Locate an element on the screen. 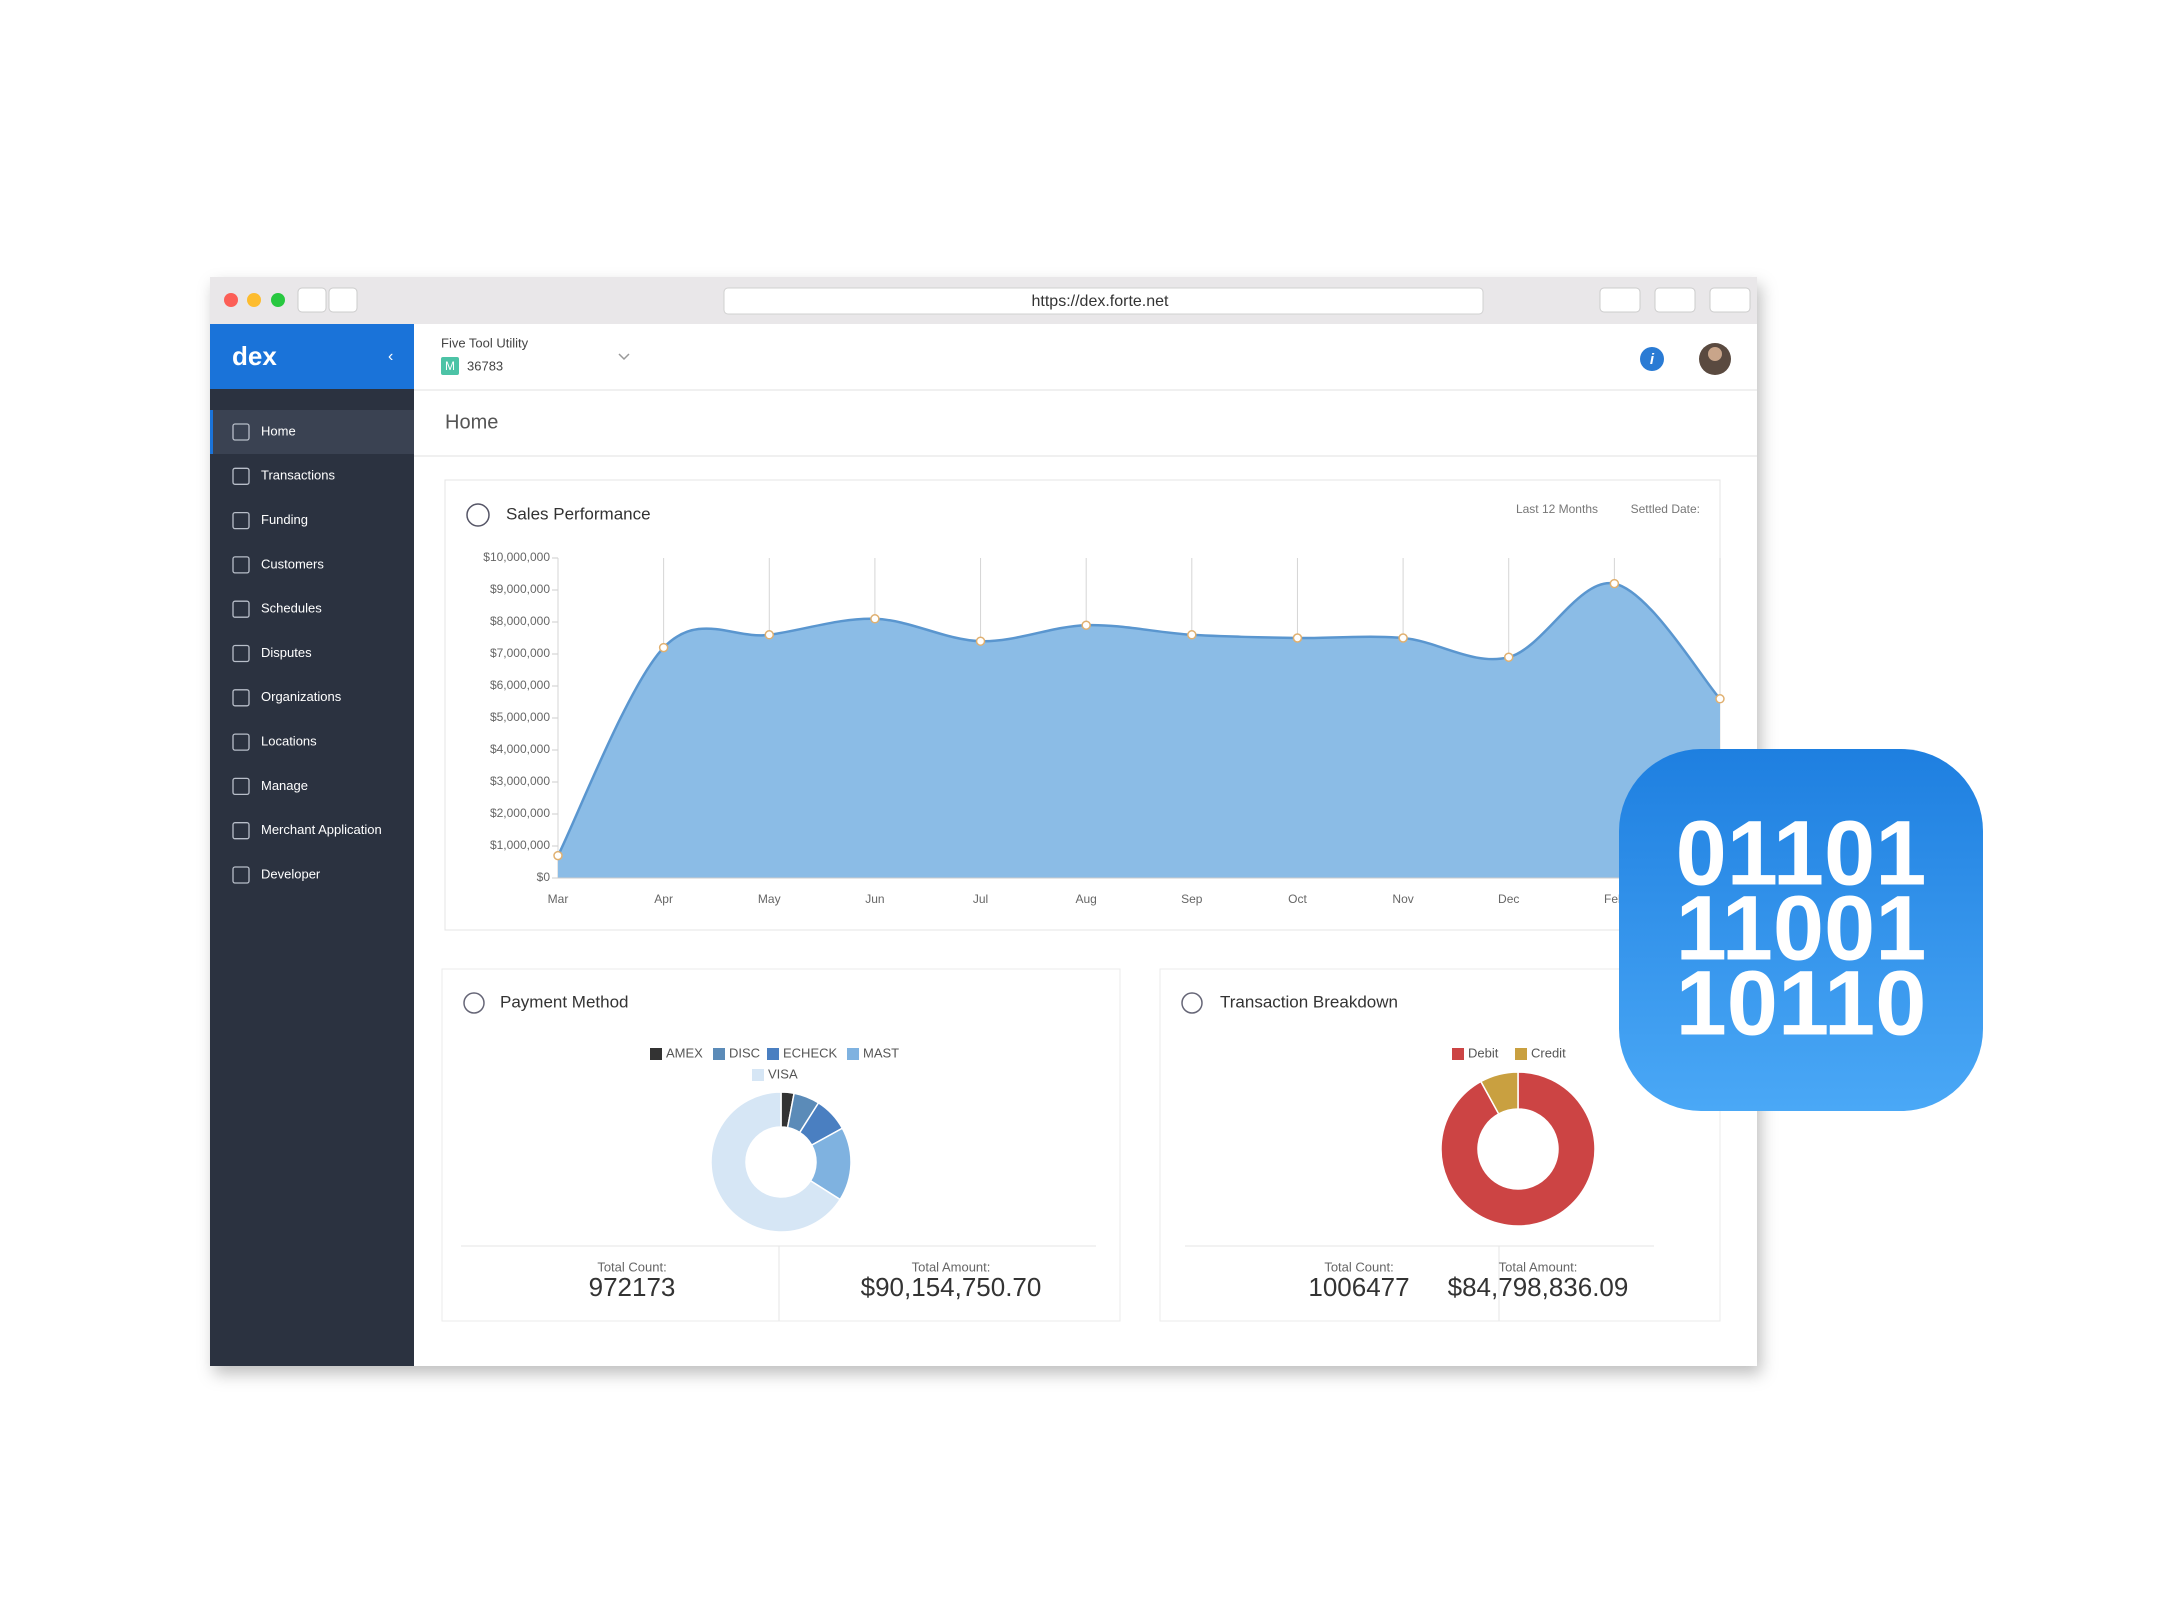 The width and height of the screenshot is (2160, 1620). close-button is located at coordinates (231, 300).